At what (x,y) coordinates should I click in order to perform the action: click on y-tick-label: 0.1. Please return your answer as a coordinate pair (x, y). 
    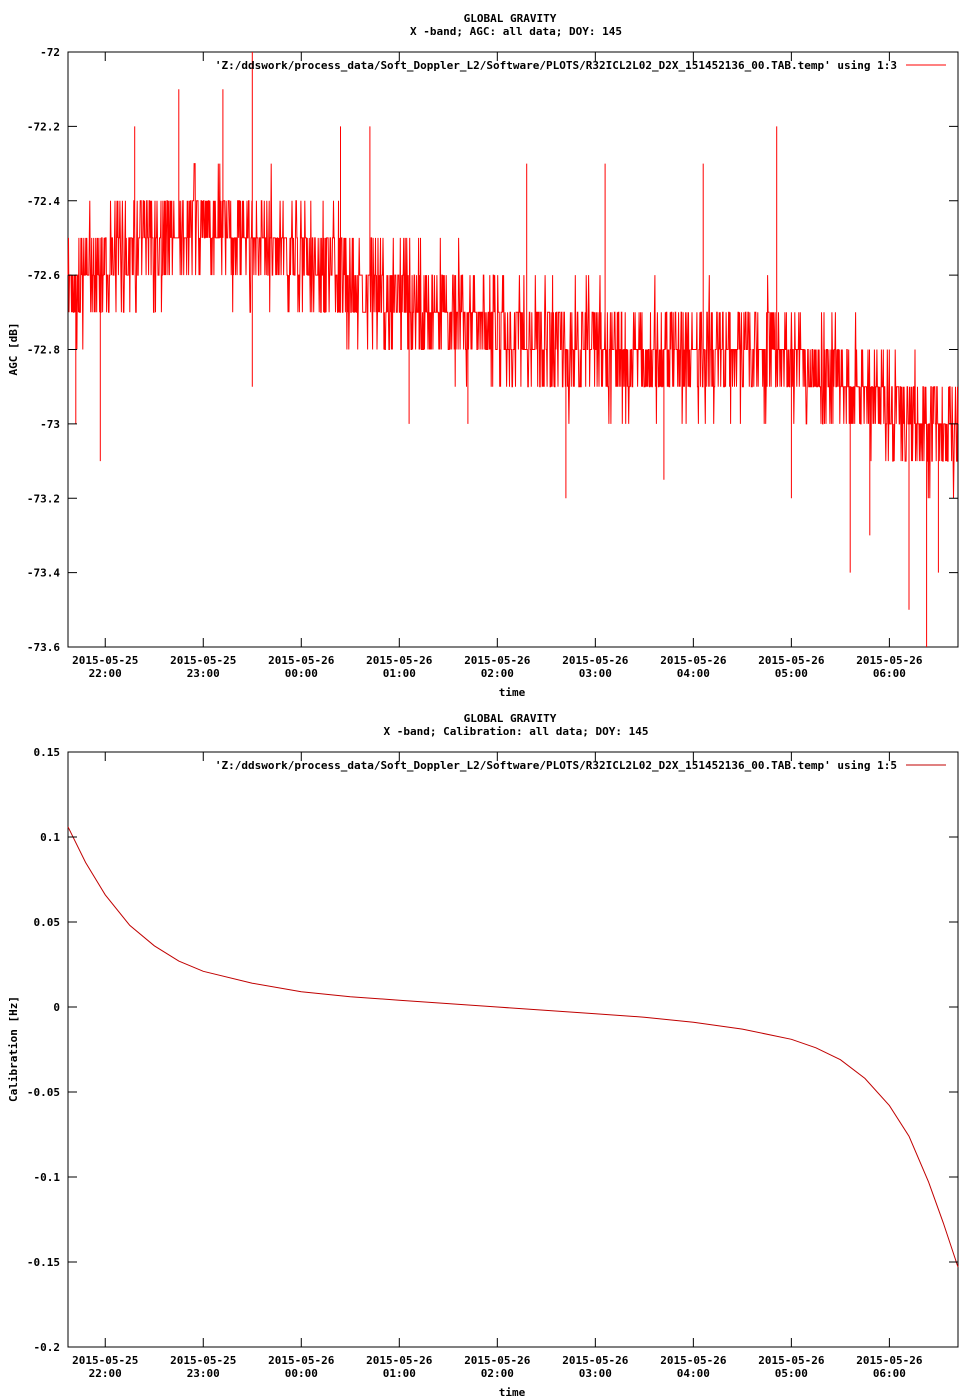
    Looking at the image, I should click on (50, 837).